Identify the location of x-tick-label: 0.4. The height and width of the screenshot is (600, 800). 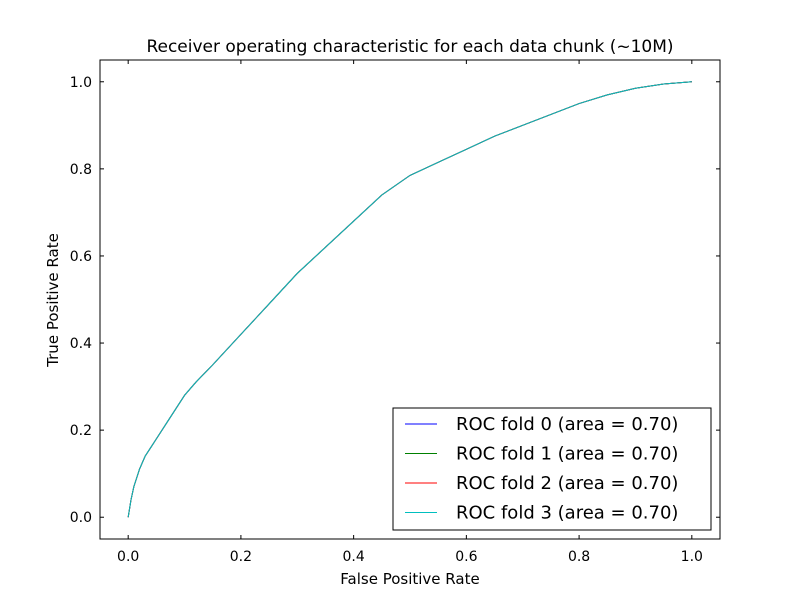
(354, 557).